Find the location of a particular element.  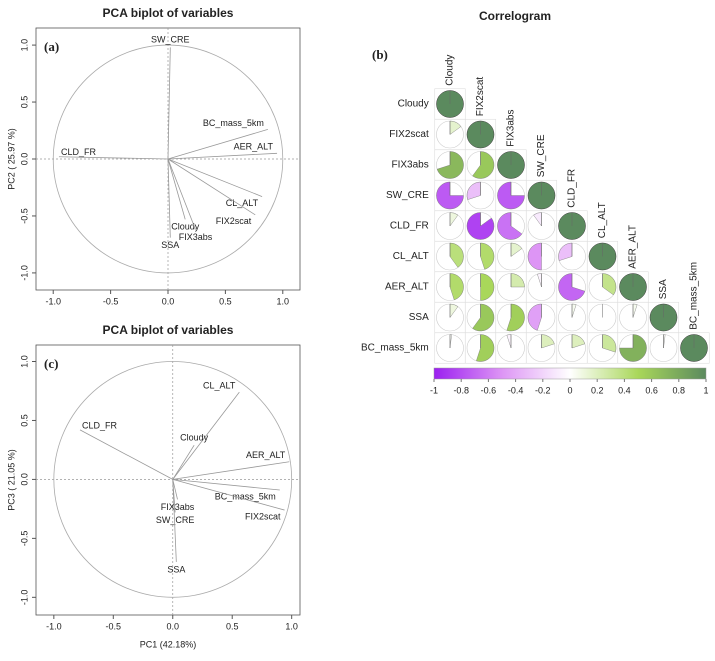

row-label: SSA is located at coordinates (419, 317).